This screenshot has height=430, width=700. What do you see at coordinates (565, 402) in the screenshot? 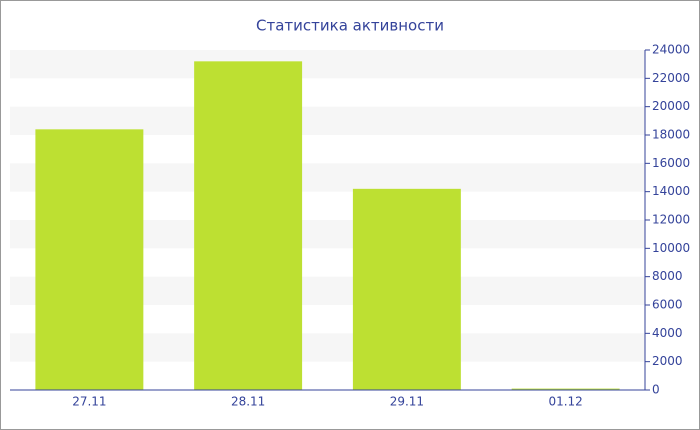
I see `x-tick-label: 01.12` at bounding box center [565, 402].